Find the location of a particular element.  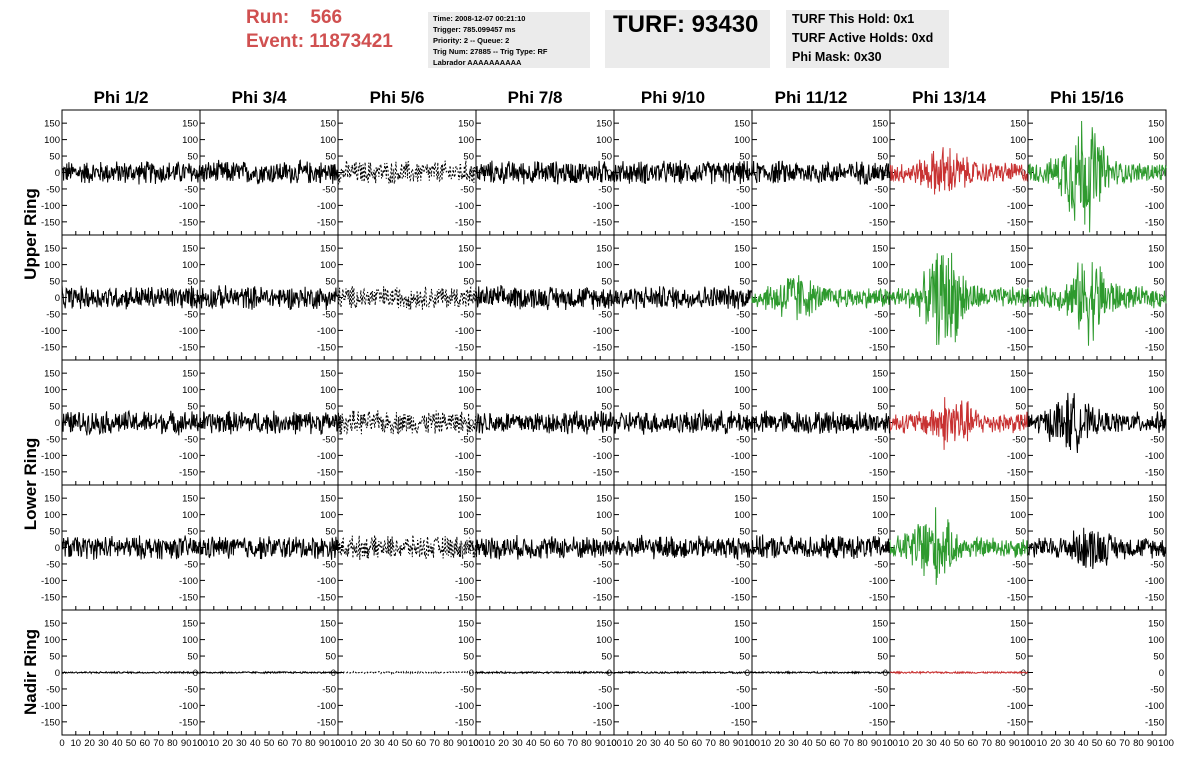

x-tick-label: 60 is located at coordinates (973, 743).